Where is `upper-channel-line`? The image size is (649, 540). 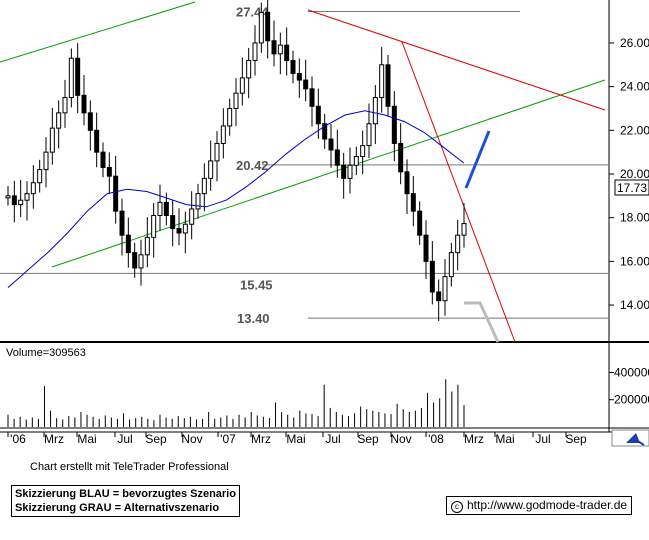
upper-channel-line is located at coordinates (98, 32).